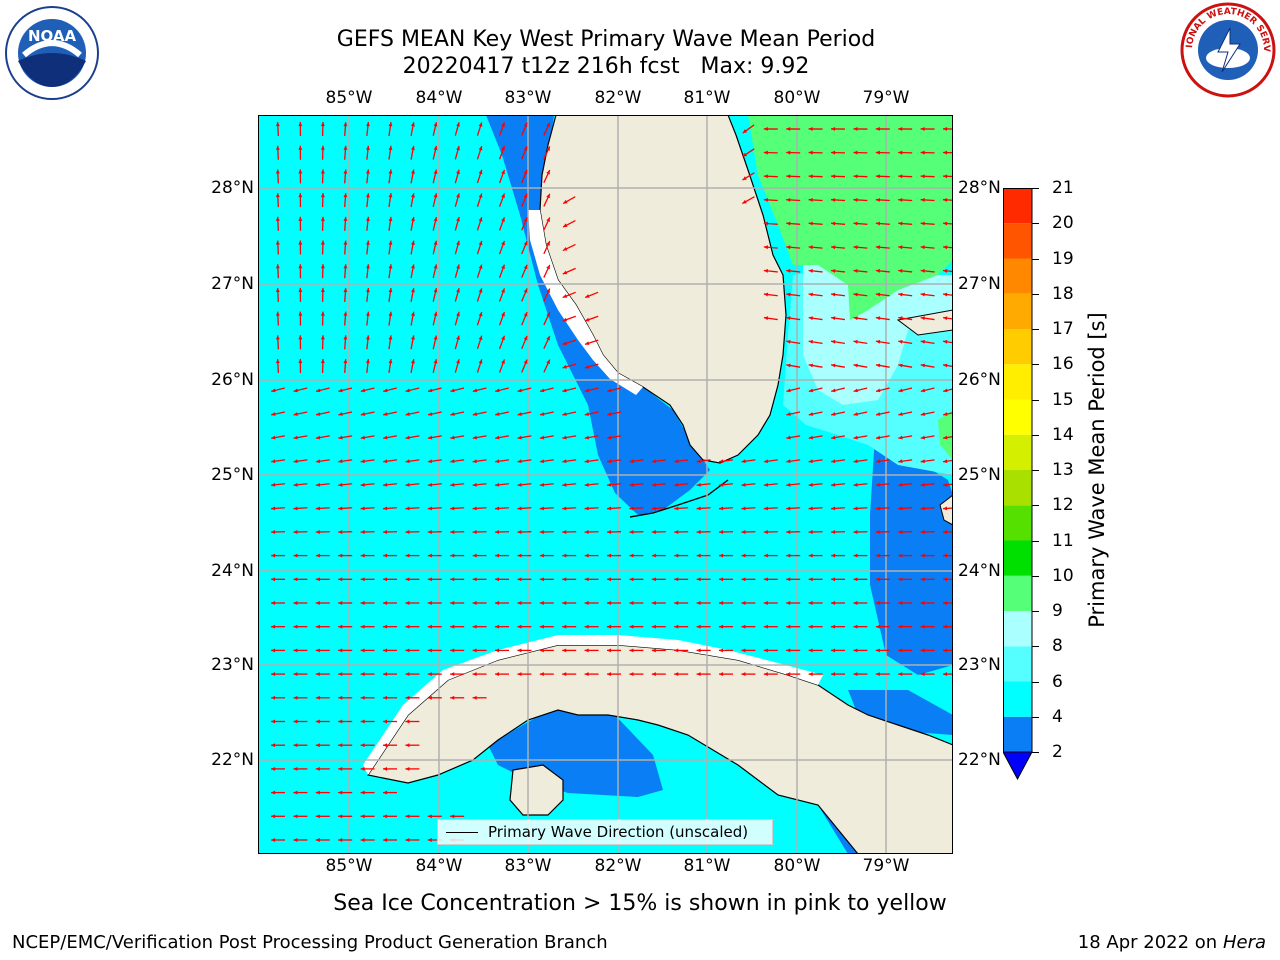 The image size is (1280, 960). Describe the element at coordinates (979, 760) in the screenshot. I see `lat-label-right: 22°N` at that location.